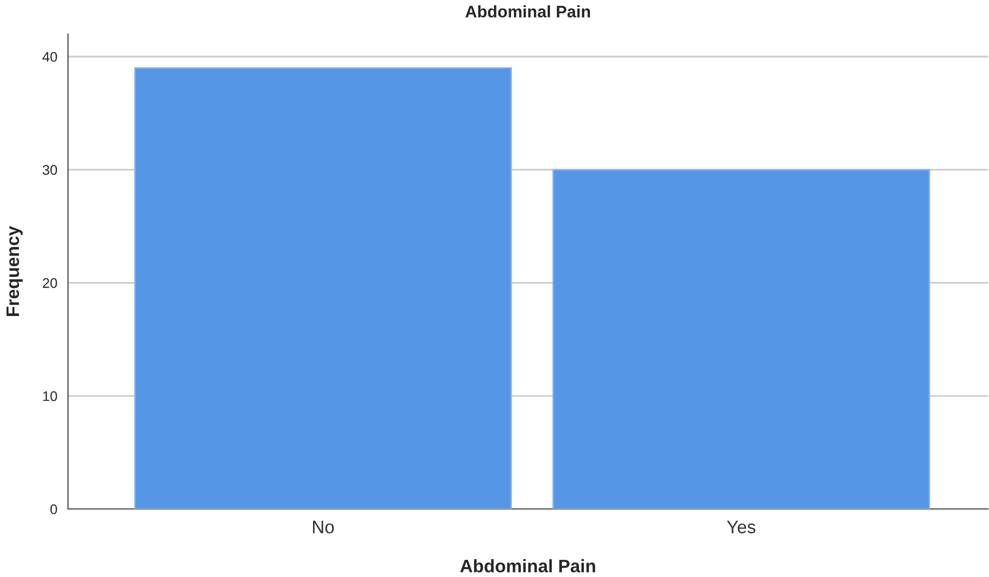  I want to click on x-tick-label: Yes, so click(741, 527).